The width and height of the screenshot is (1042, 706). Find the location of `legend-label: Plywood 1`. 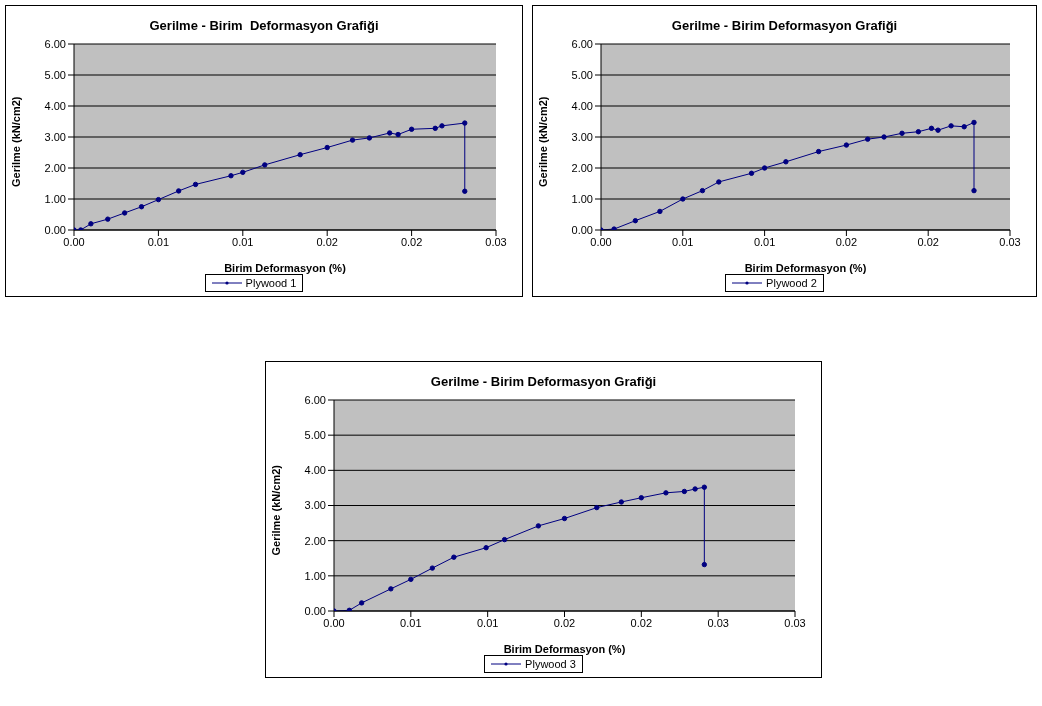

legend-label: Plywood 1 is located at coordinates (271, 283).